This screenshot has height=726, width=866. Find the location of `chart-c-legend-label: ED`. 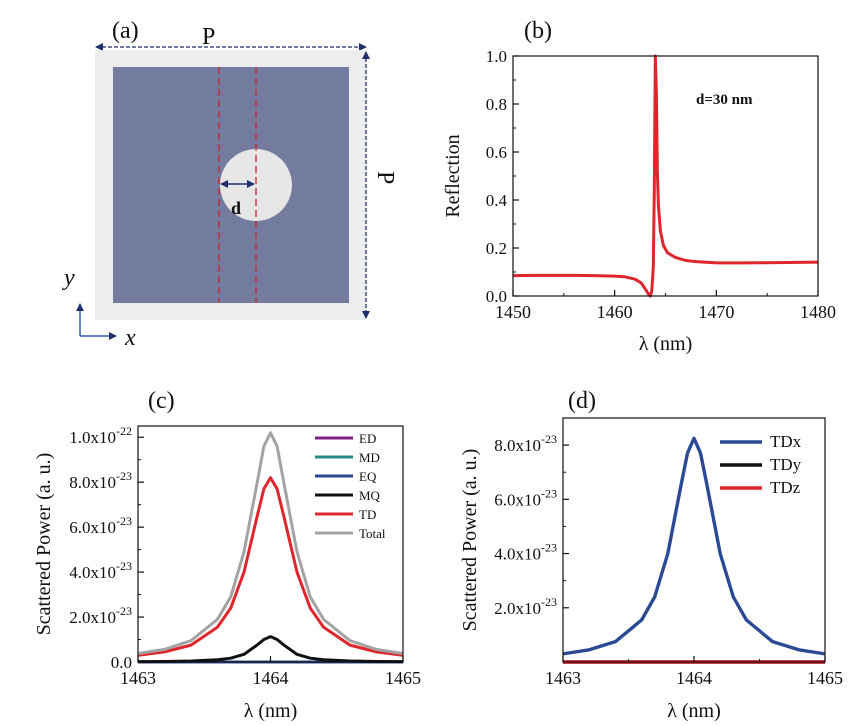

chart-c-legend-label: ED is located at coordinates (367, 438).